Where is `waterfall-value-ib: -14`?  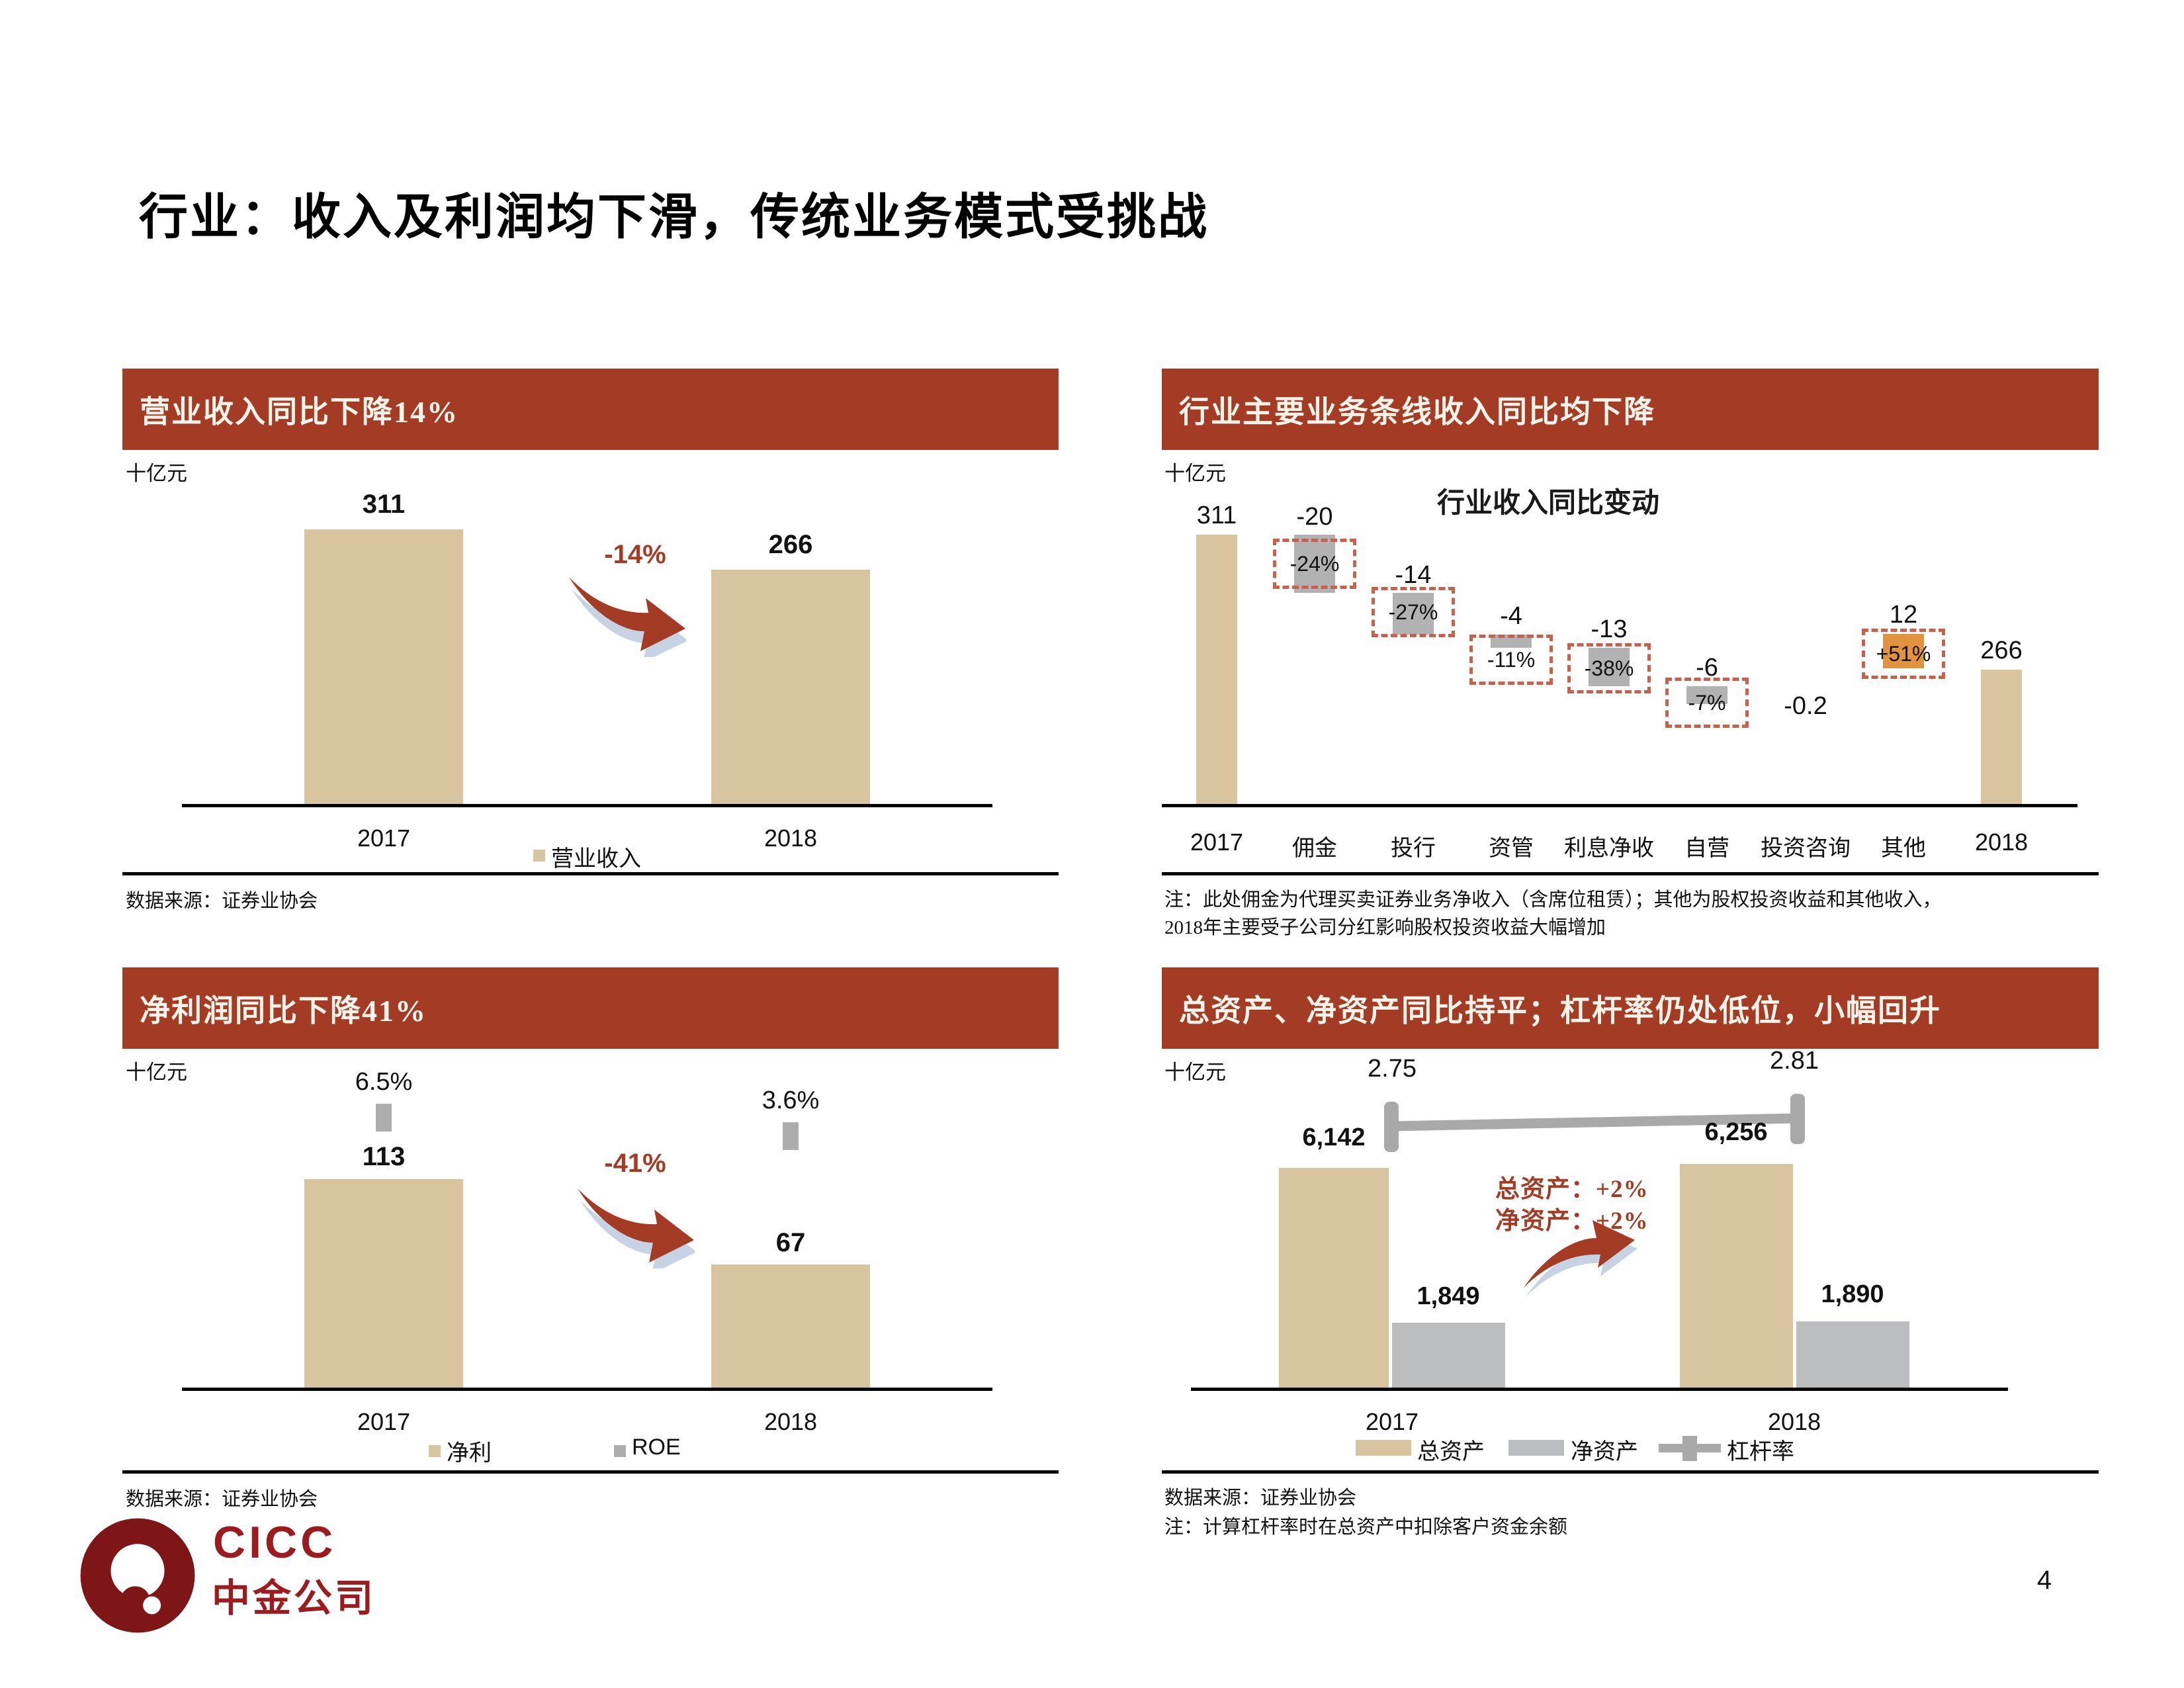
waterfall-value-ib: -14 is located at coordinates (1414, 575).